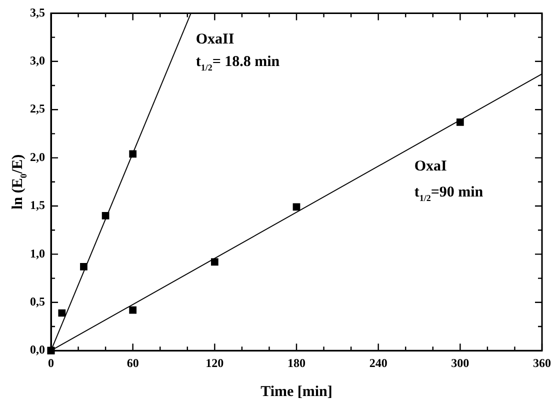 This screenshot has width=557, height=409. What do you see at coordinates (19, 182) in the screenshot?
I see `y-axis-title: ln (E0/E)` at bounding box center [19, 182].